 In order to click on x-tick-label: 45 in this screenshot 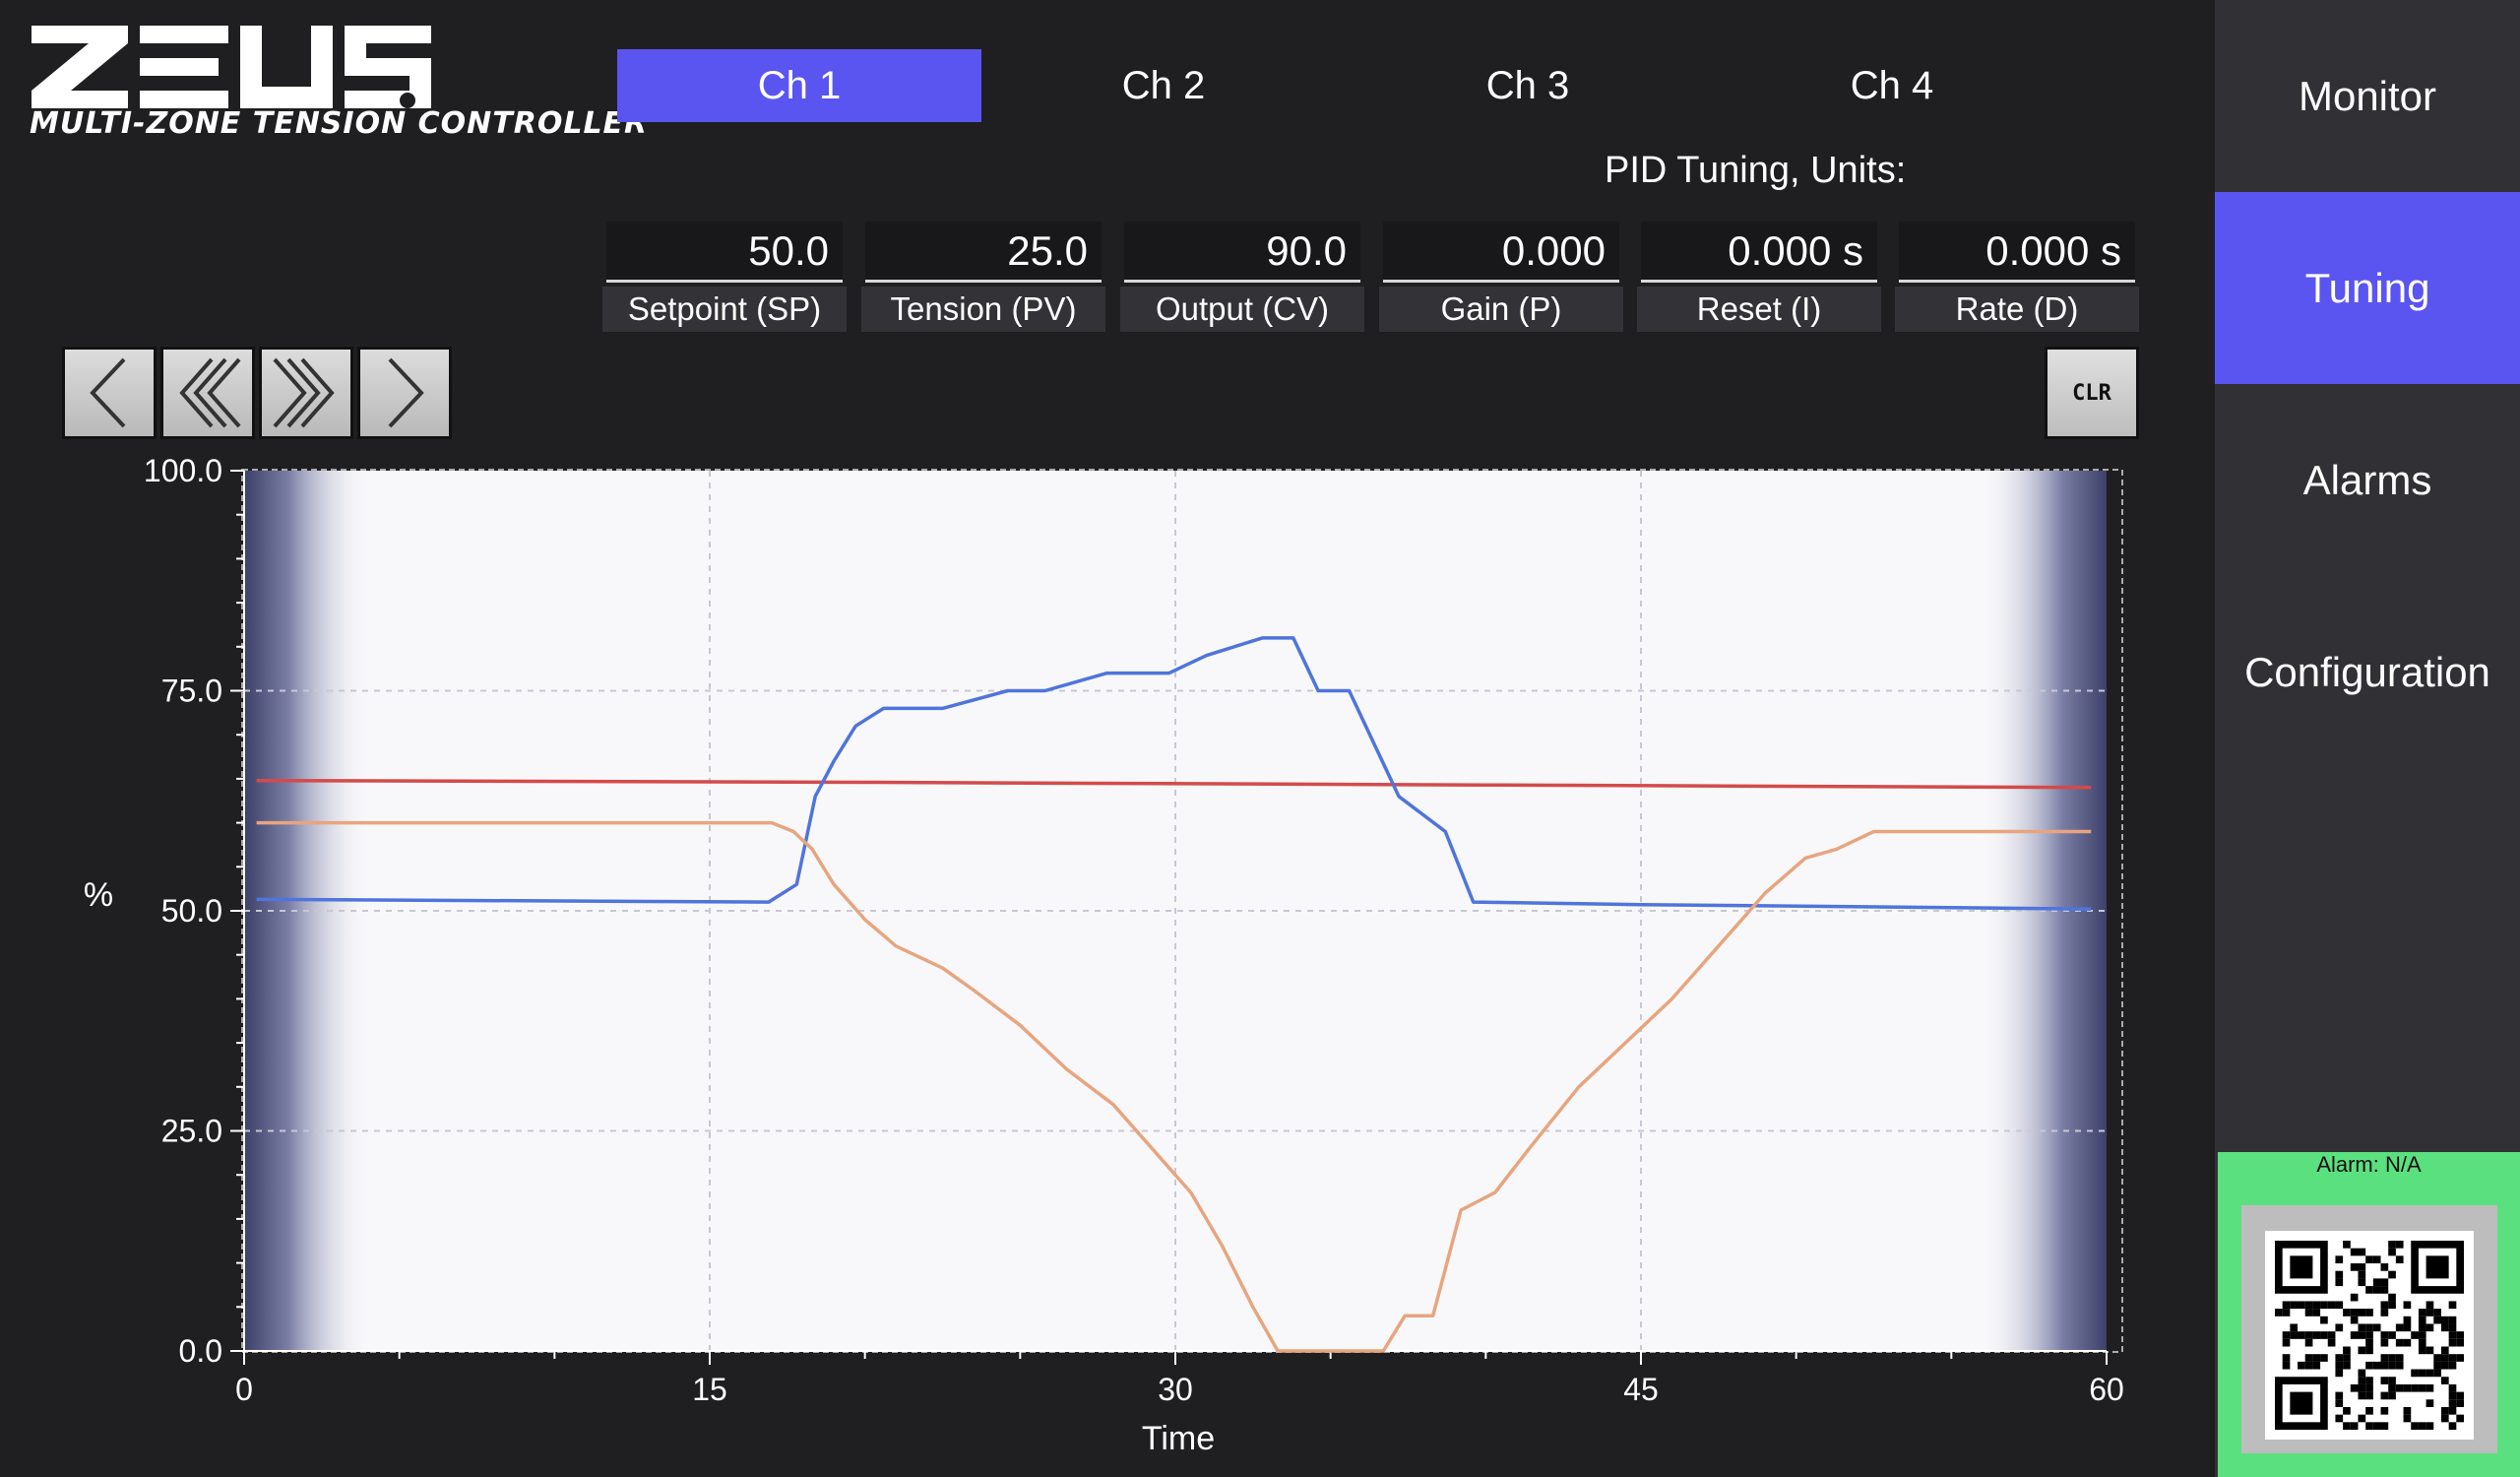, I will do `click(1641, 1389)`.